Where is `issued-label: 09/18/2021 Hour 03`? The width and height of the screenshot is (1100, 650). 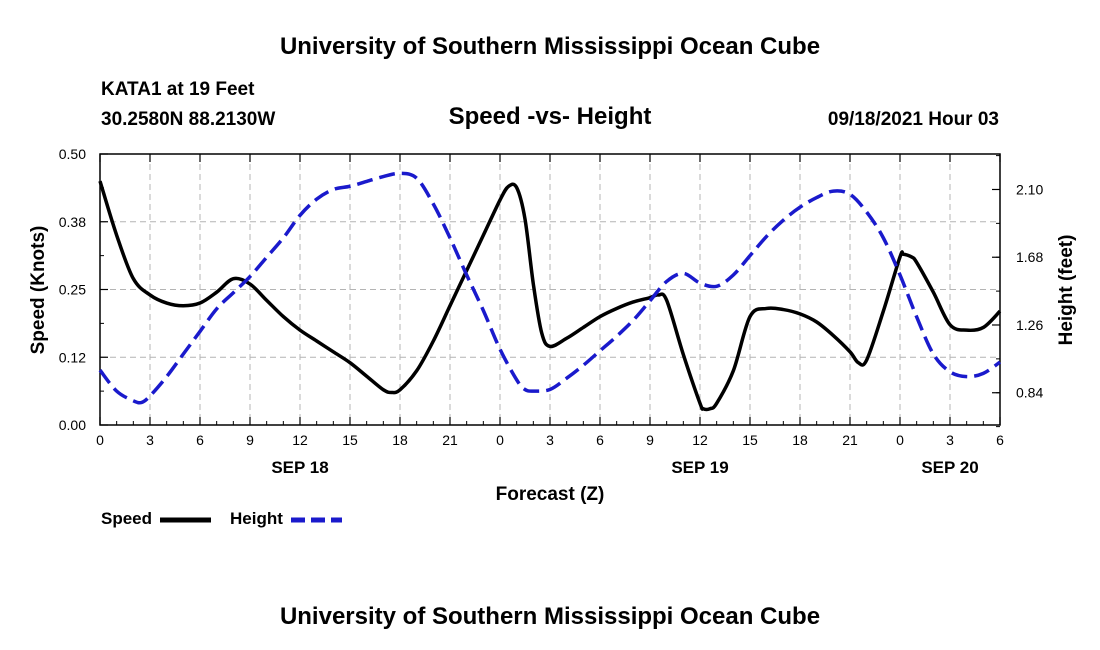
issued-label: 09/18/2021 Hour 03 is located at coordinates (913, 119).